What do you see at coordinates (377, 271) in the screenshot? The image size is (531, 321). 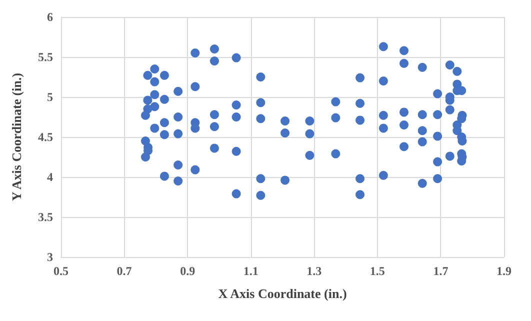 I see `x-tick-label: 1.5` at bounding box center [377, 271].